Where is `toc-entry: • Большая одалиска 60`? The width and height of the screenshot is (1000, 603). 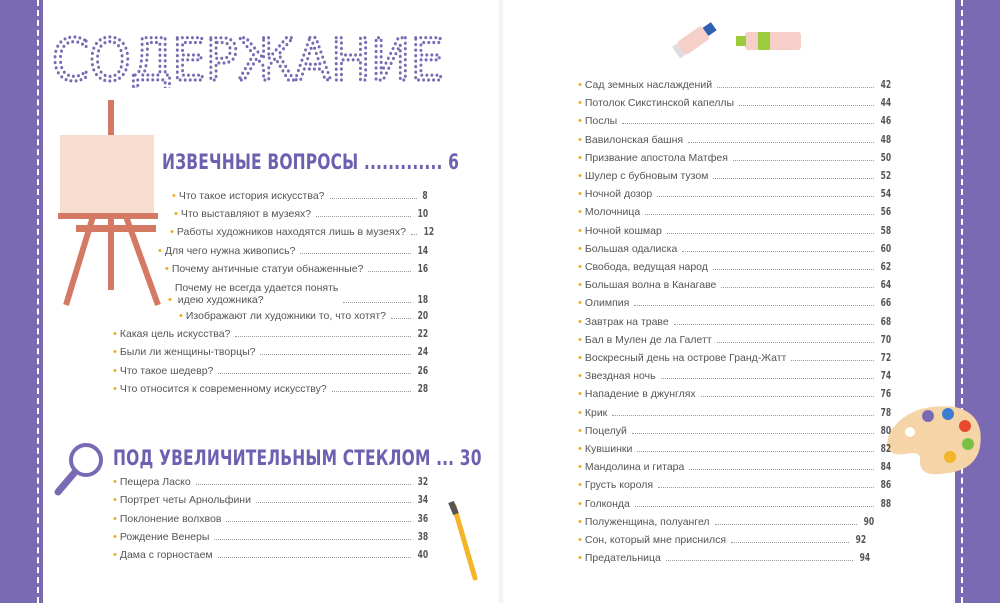
toc-entry: • Большая одалиска 60 is located at coordinates (734, 247).